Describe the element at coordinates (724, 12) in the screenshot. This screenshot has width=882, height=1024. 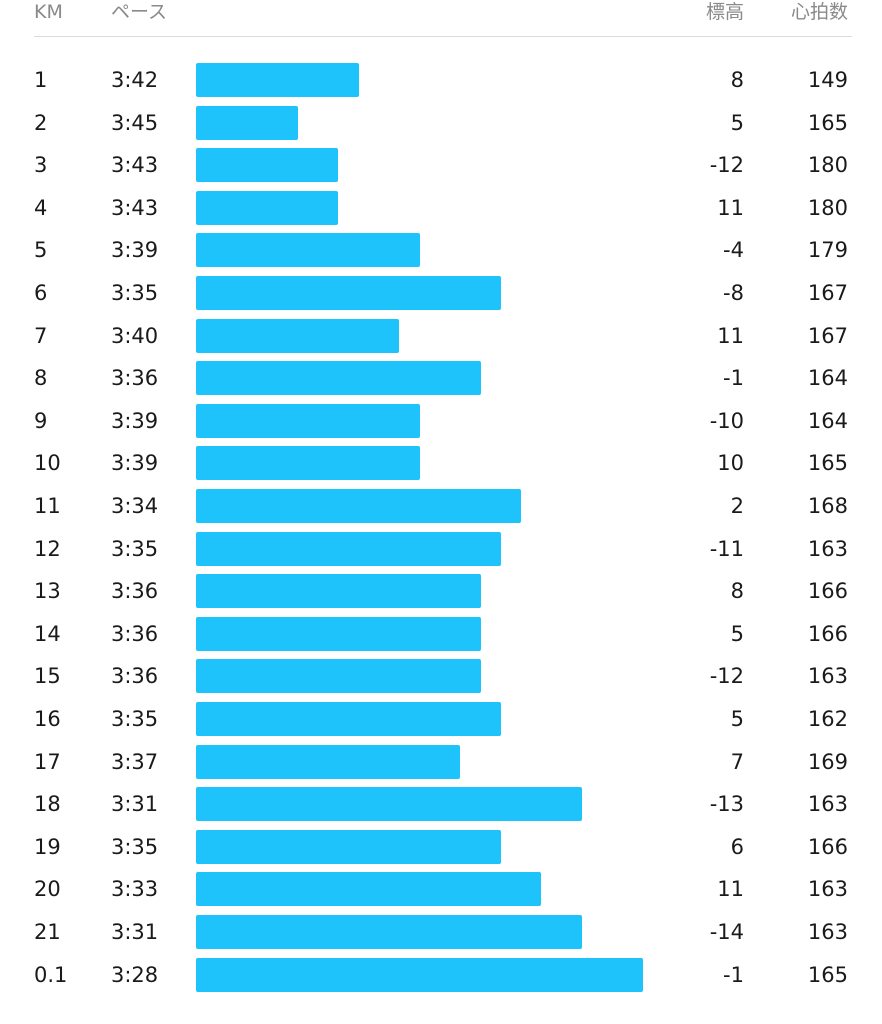
I see `header-elevation: 標高` at that location.